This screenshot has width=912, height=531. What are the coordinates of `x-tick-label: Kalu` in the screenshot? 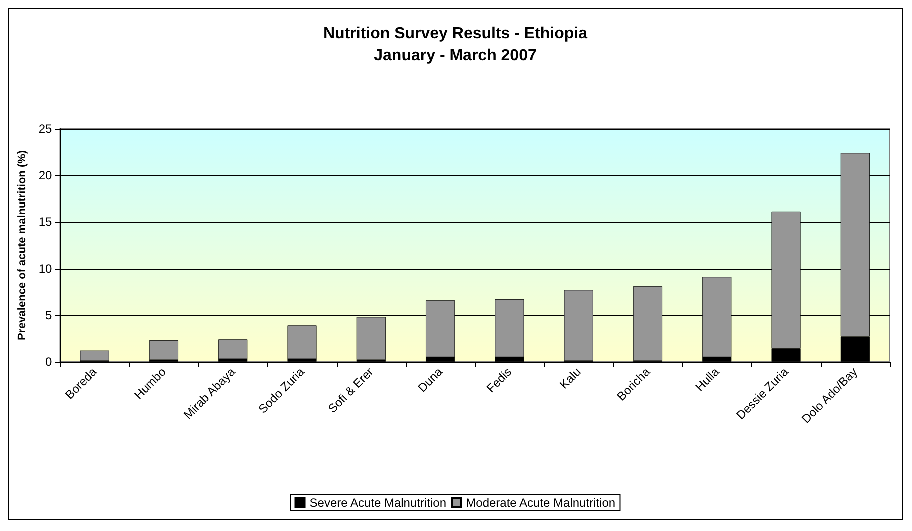 It's located at (570, 378).